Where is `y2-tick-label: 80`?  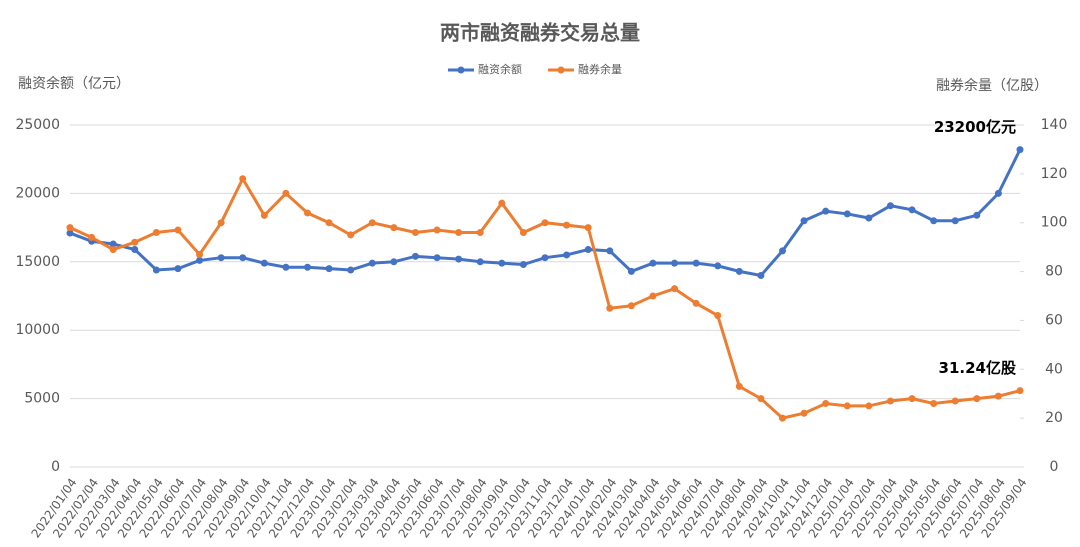
y2-tick-label: 80 is located at coordinates (1054, 272).